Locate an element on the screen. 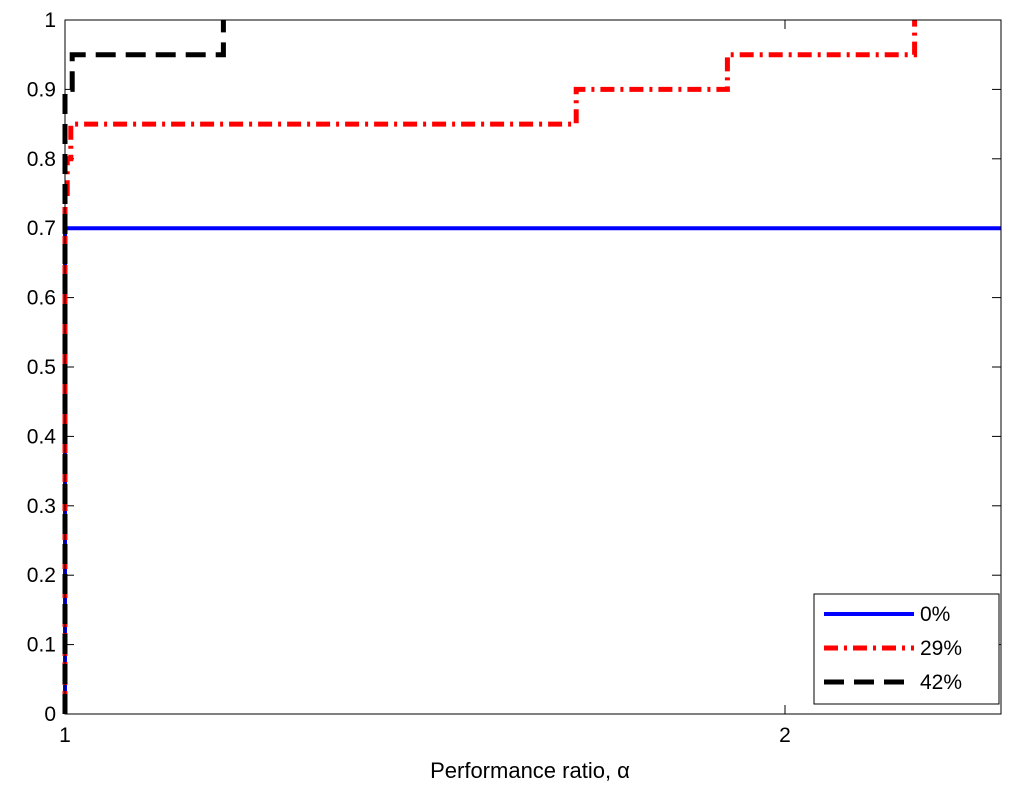 This screenshot has height=785, width=1010. x-tick-label: 2 is located at coordinates (785, 735).